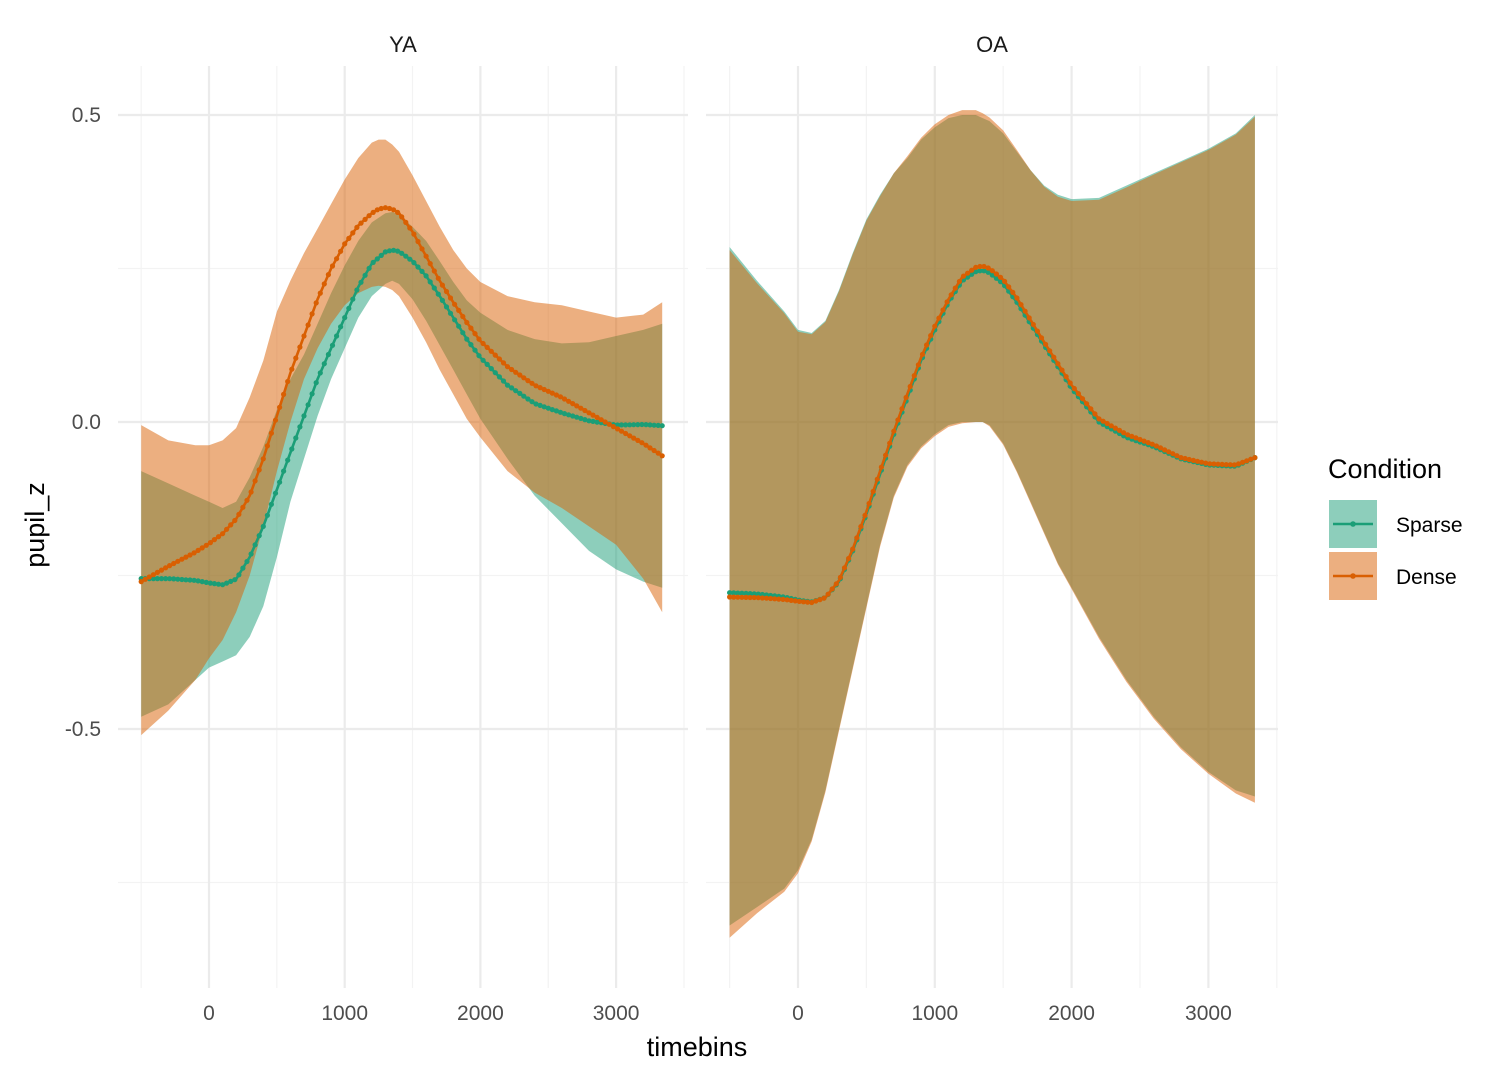 The width and height of the screenshot is (1512, 1080). What do you see at coordinates (403, 44) in the screenshot?
I see `strip-title: YA` at bounding box center [403, 44].